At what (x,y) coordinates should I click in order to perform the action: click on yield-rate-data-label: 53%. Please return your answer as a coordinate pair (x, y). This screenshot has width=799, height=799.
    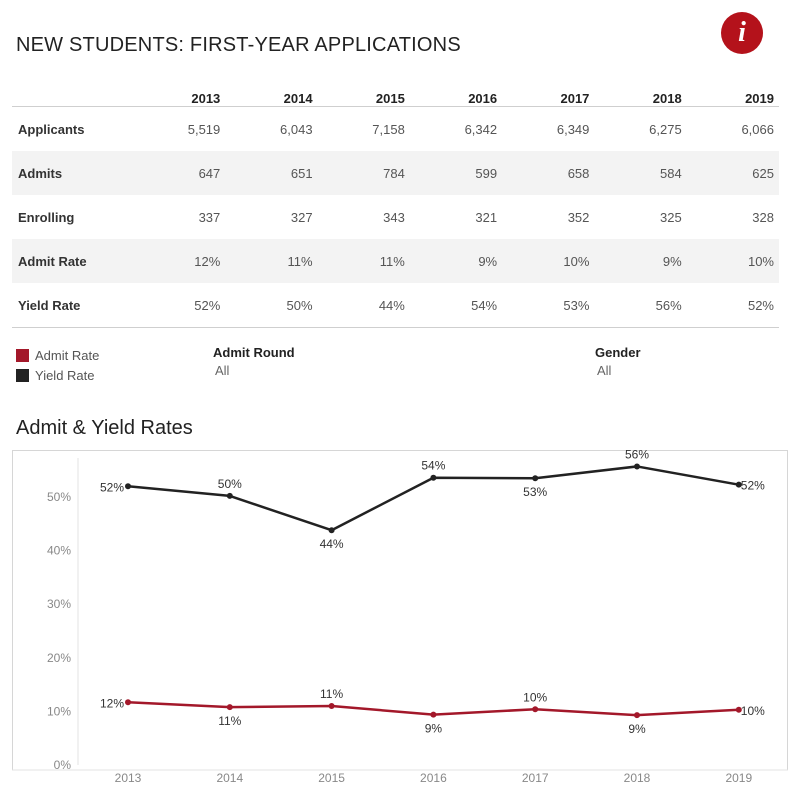
    Looking at the image, I should click on (535, 492).